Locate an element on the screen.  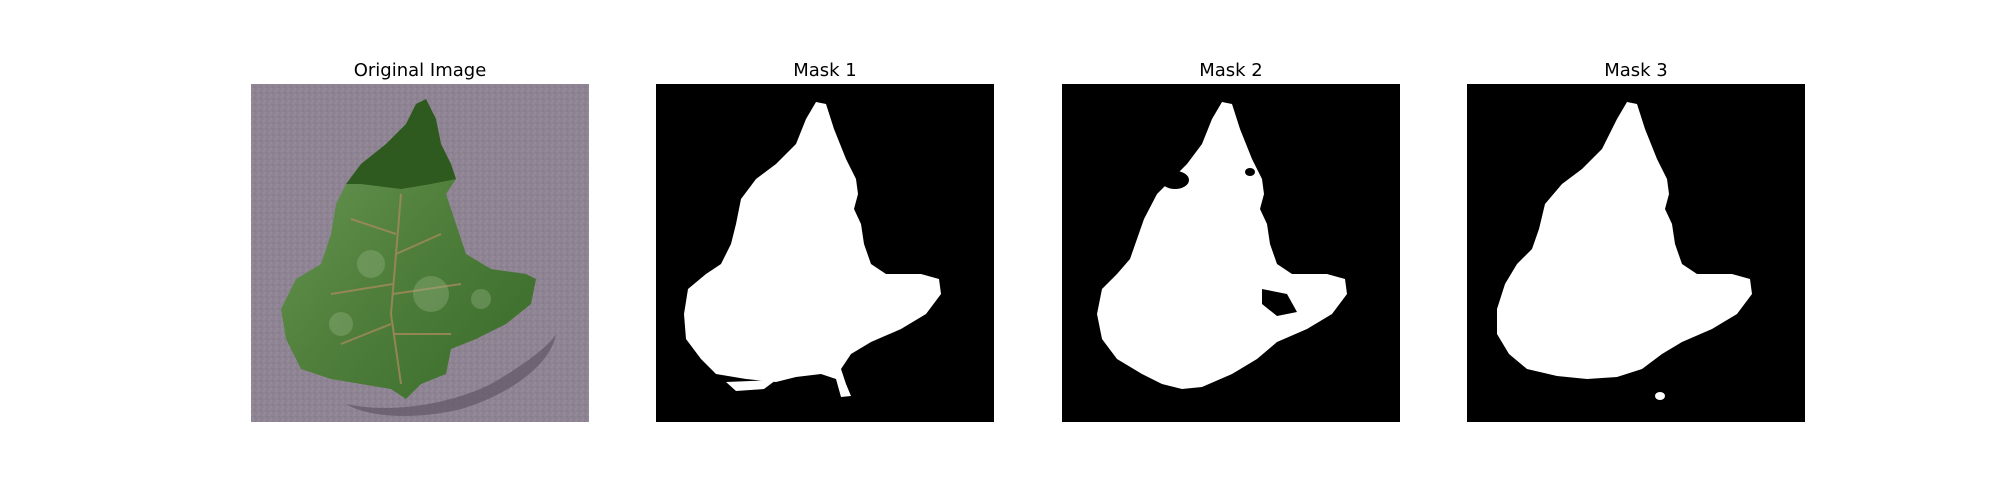
panel-mask-1: Mask 1 is located at coordinates (825, 240).